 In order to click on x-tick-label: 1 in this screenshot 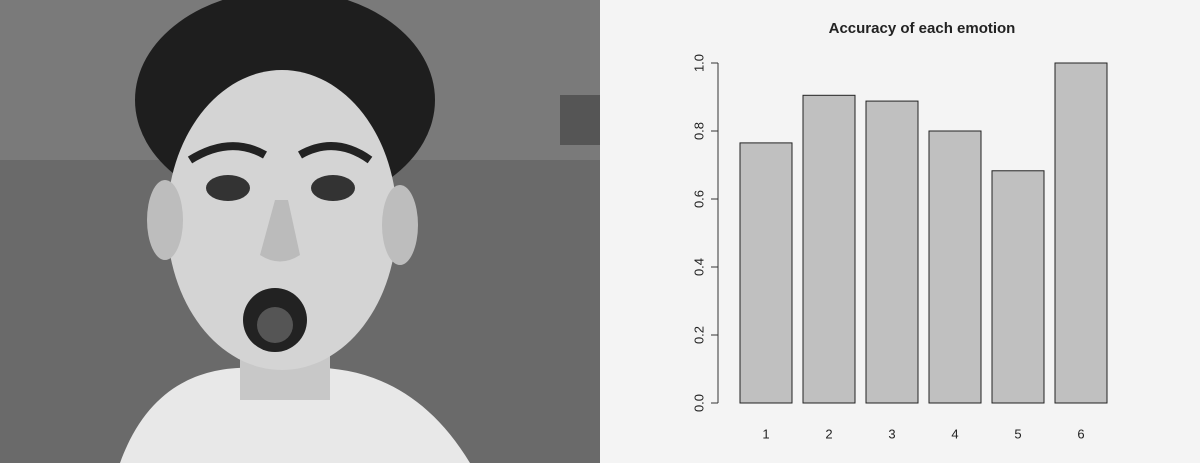, I will do `click(765, 433)`.